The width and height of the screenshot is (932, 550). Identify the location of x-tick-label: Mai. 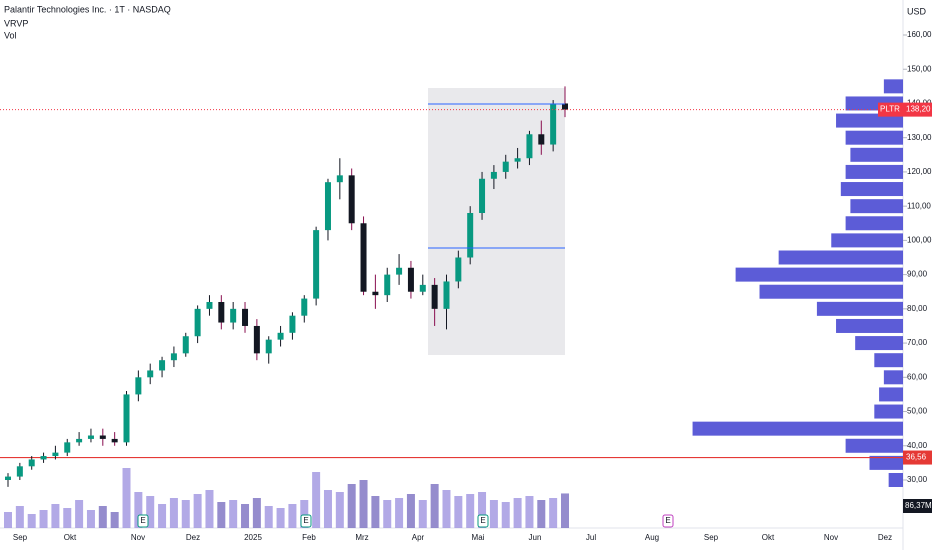
(478, 537).